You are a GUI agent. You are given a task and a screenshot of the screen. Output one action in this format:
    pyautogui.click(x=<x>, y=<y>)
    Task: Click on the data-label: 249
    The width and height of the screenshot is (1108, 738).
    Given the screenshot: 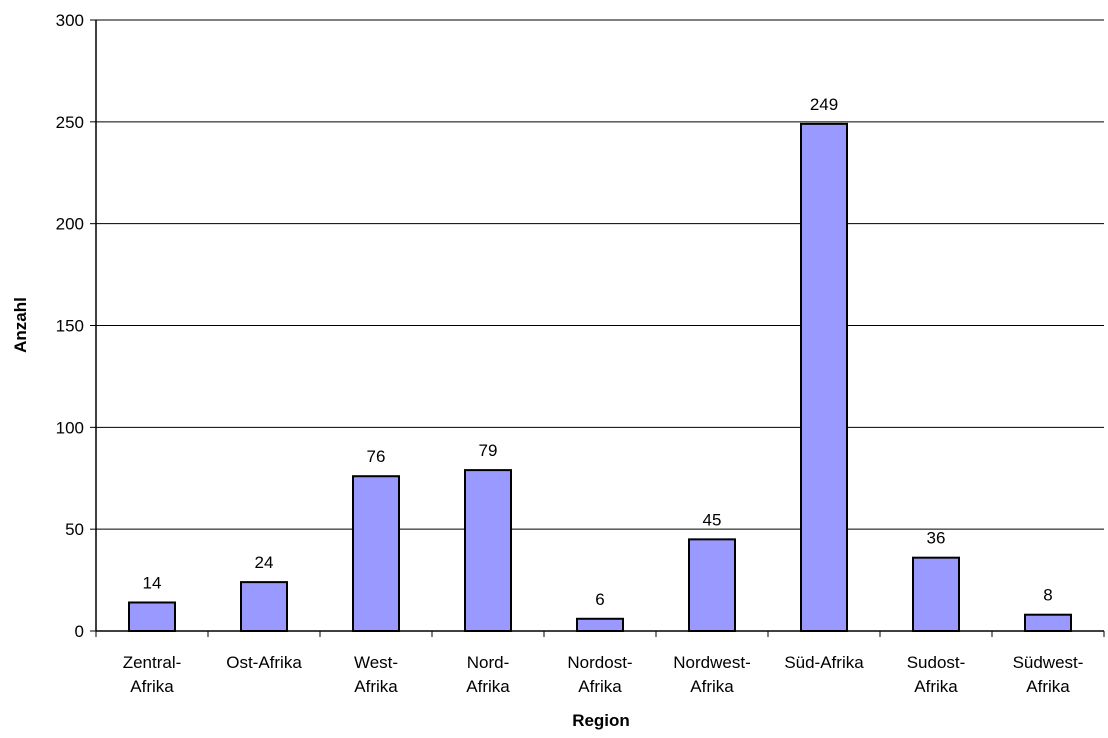 What is the action you would take?
    pyautogui.click(x=824, y=104)
    